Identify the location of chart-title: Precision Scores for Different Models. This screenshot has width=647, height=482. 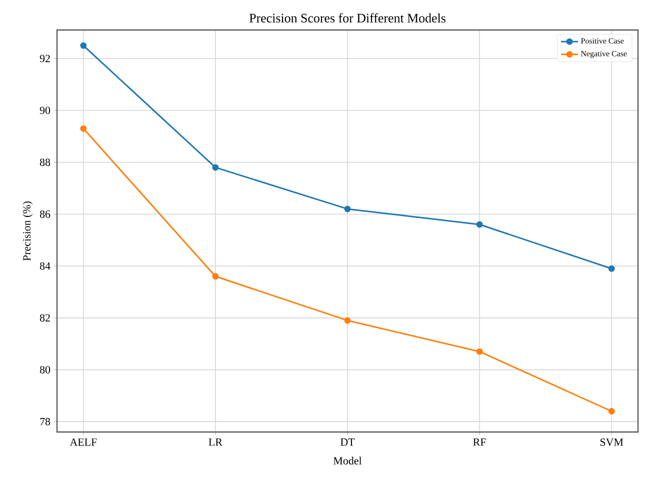
(347, 17).